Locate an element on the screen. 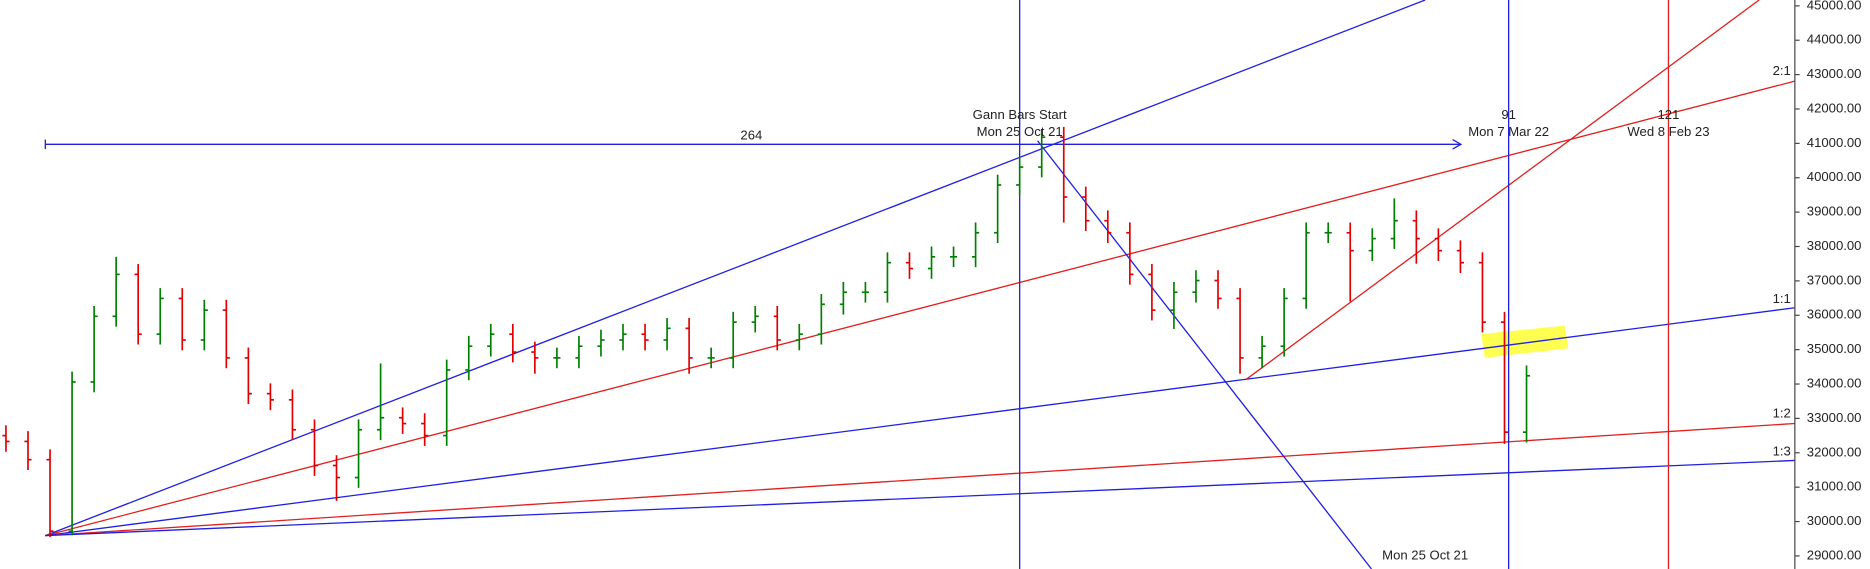  range-arrow is located at coordinates (1457, 144).